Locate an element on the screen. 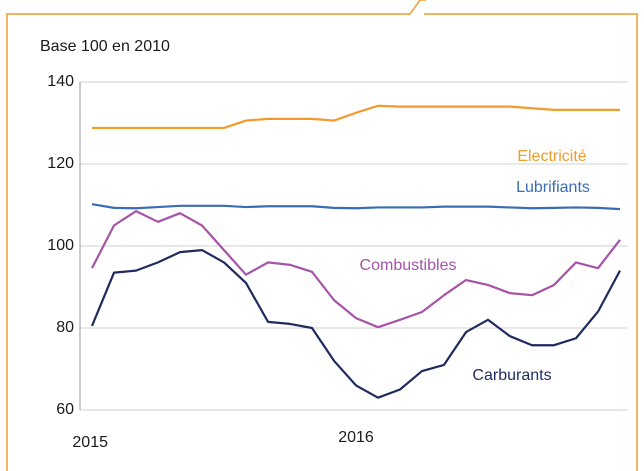 This screenshot has height=471, width=644. series-label: Lubrifiants is located at coordinates (553, 187).